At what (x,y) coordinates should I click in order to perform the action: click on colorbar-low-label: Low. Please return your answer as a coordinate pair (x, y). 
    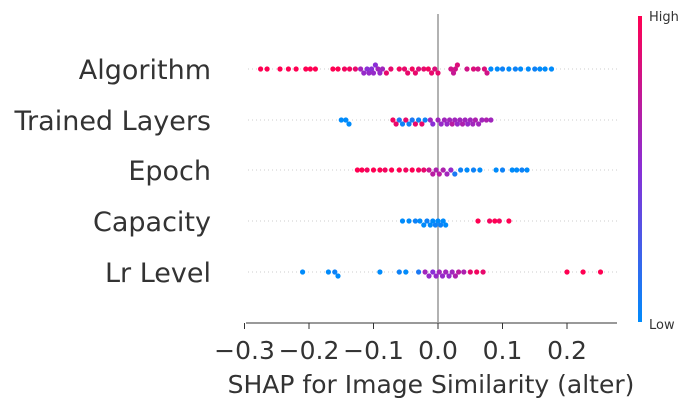
    Looking at the image, I should click on (662, 325).